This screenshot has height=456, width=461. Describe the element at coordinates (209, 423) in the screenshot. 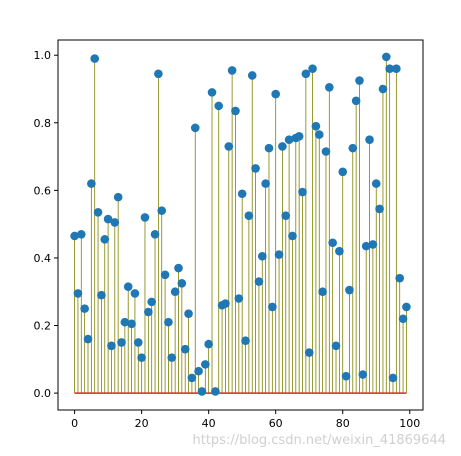

I see `x-tick-label: 40` at that location.